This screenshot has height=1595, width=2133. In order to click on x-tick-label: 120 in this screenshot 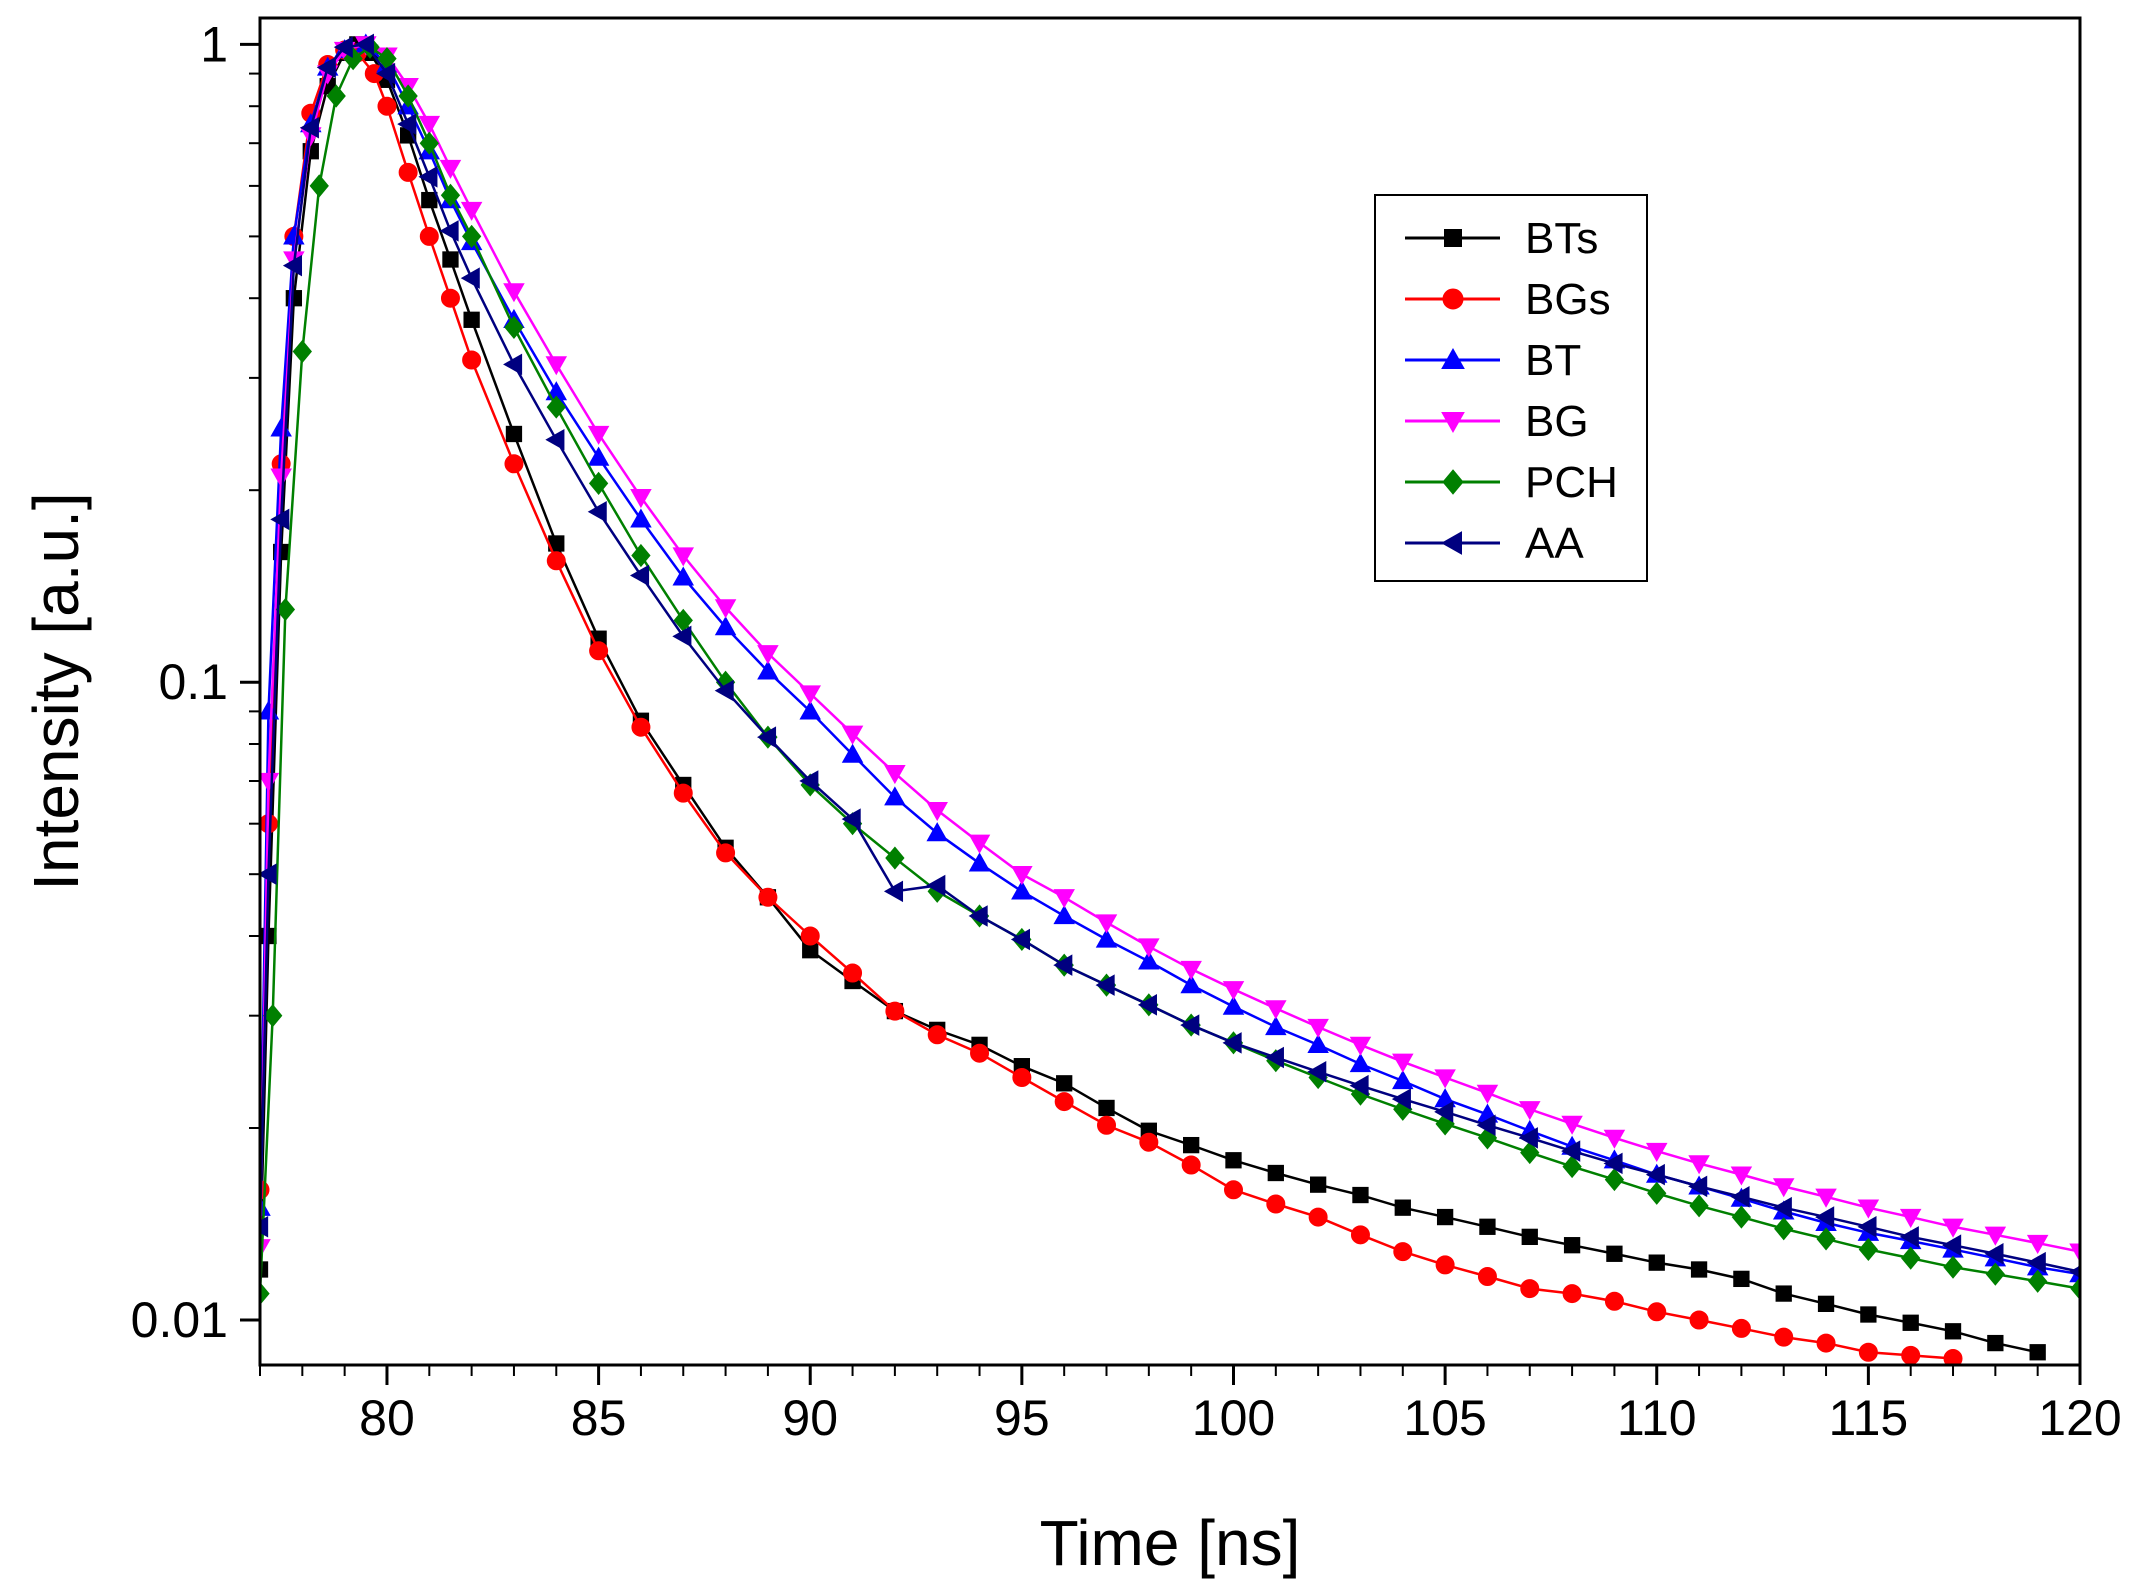, I will do `click(2079, 1418)`.